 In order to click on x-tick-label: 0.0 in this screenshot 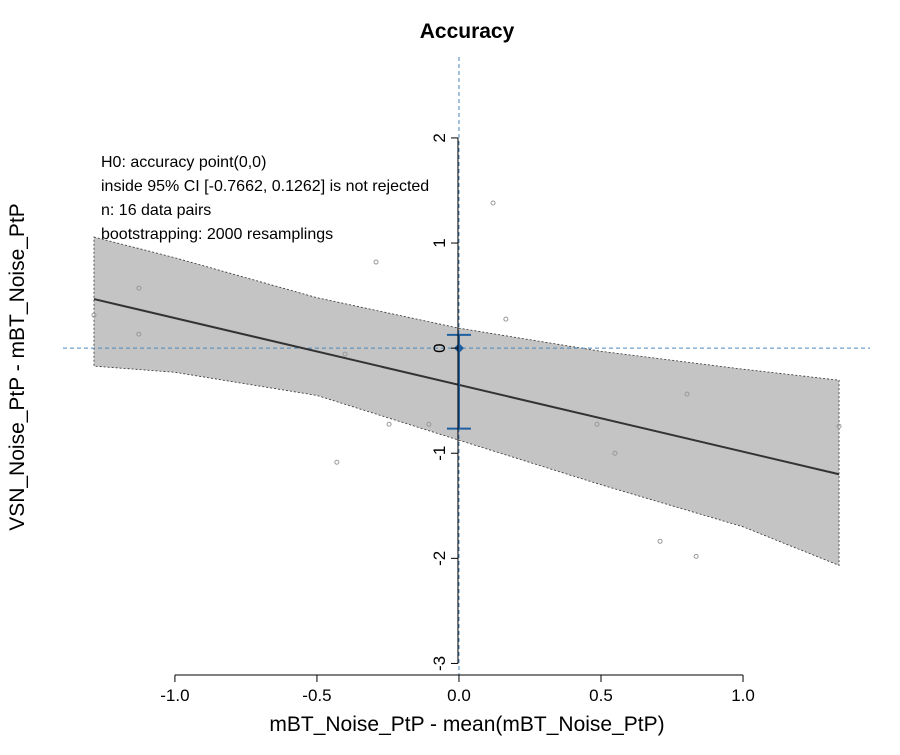, I will do `click(459, 695)`.